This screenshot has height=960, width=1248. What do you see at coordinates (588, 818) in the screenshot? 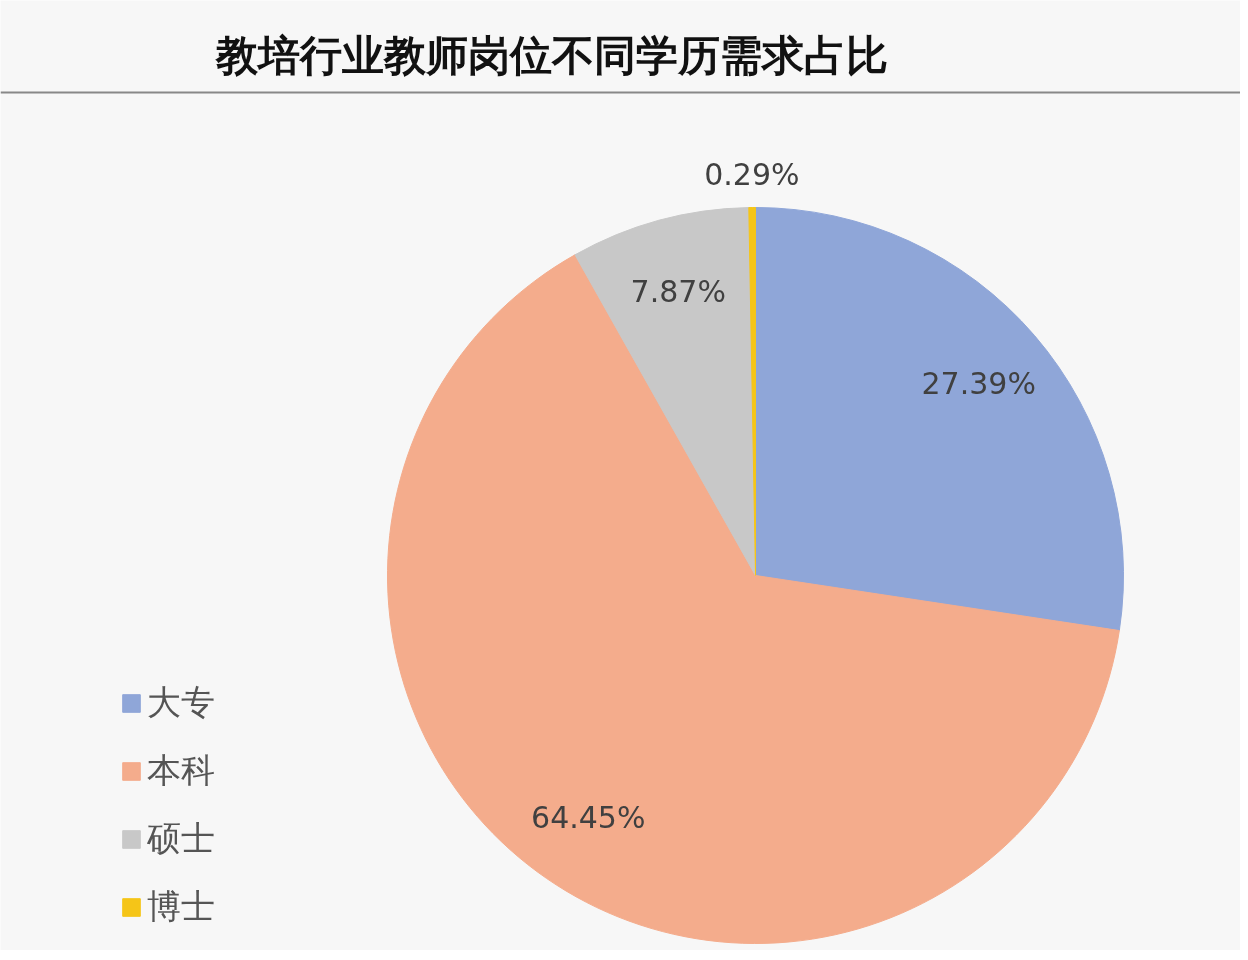
I see `data-label: 64.45%` at bounding box center [588, 818].